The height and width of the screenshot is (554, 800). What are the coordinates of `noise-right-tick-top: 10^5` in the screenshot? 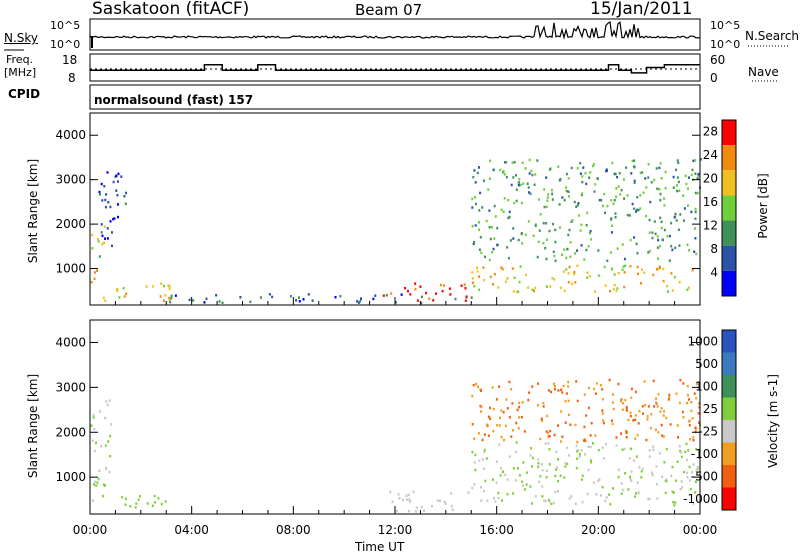 It's located at (725, 25).